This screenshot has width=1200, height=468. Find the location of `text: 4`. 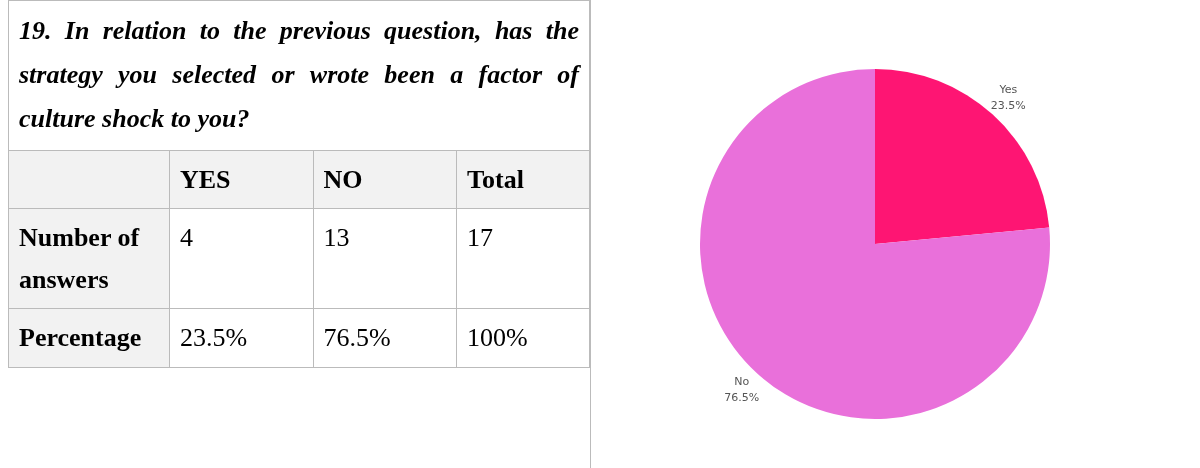

text: 4 is located at coordinates (186, 238).